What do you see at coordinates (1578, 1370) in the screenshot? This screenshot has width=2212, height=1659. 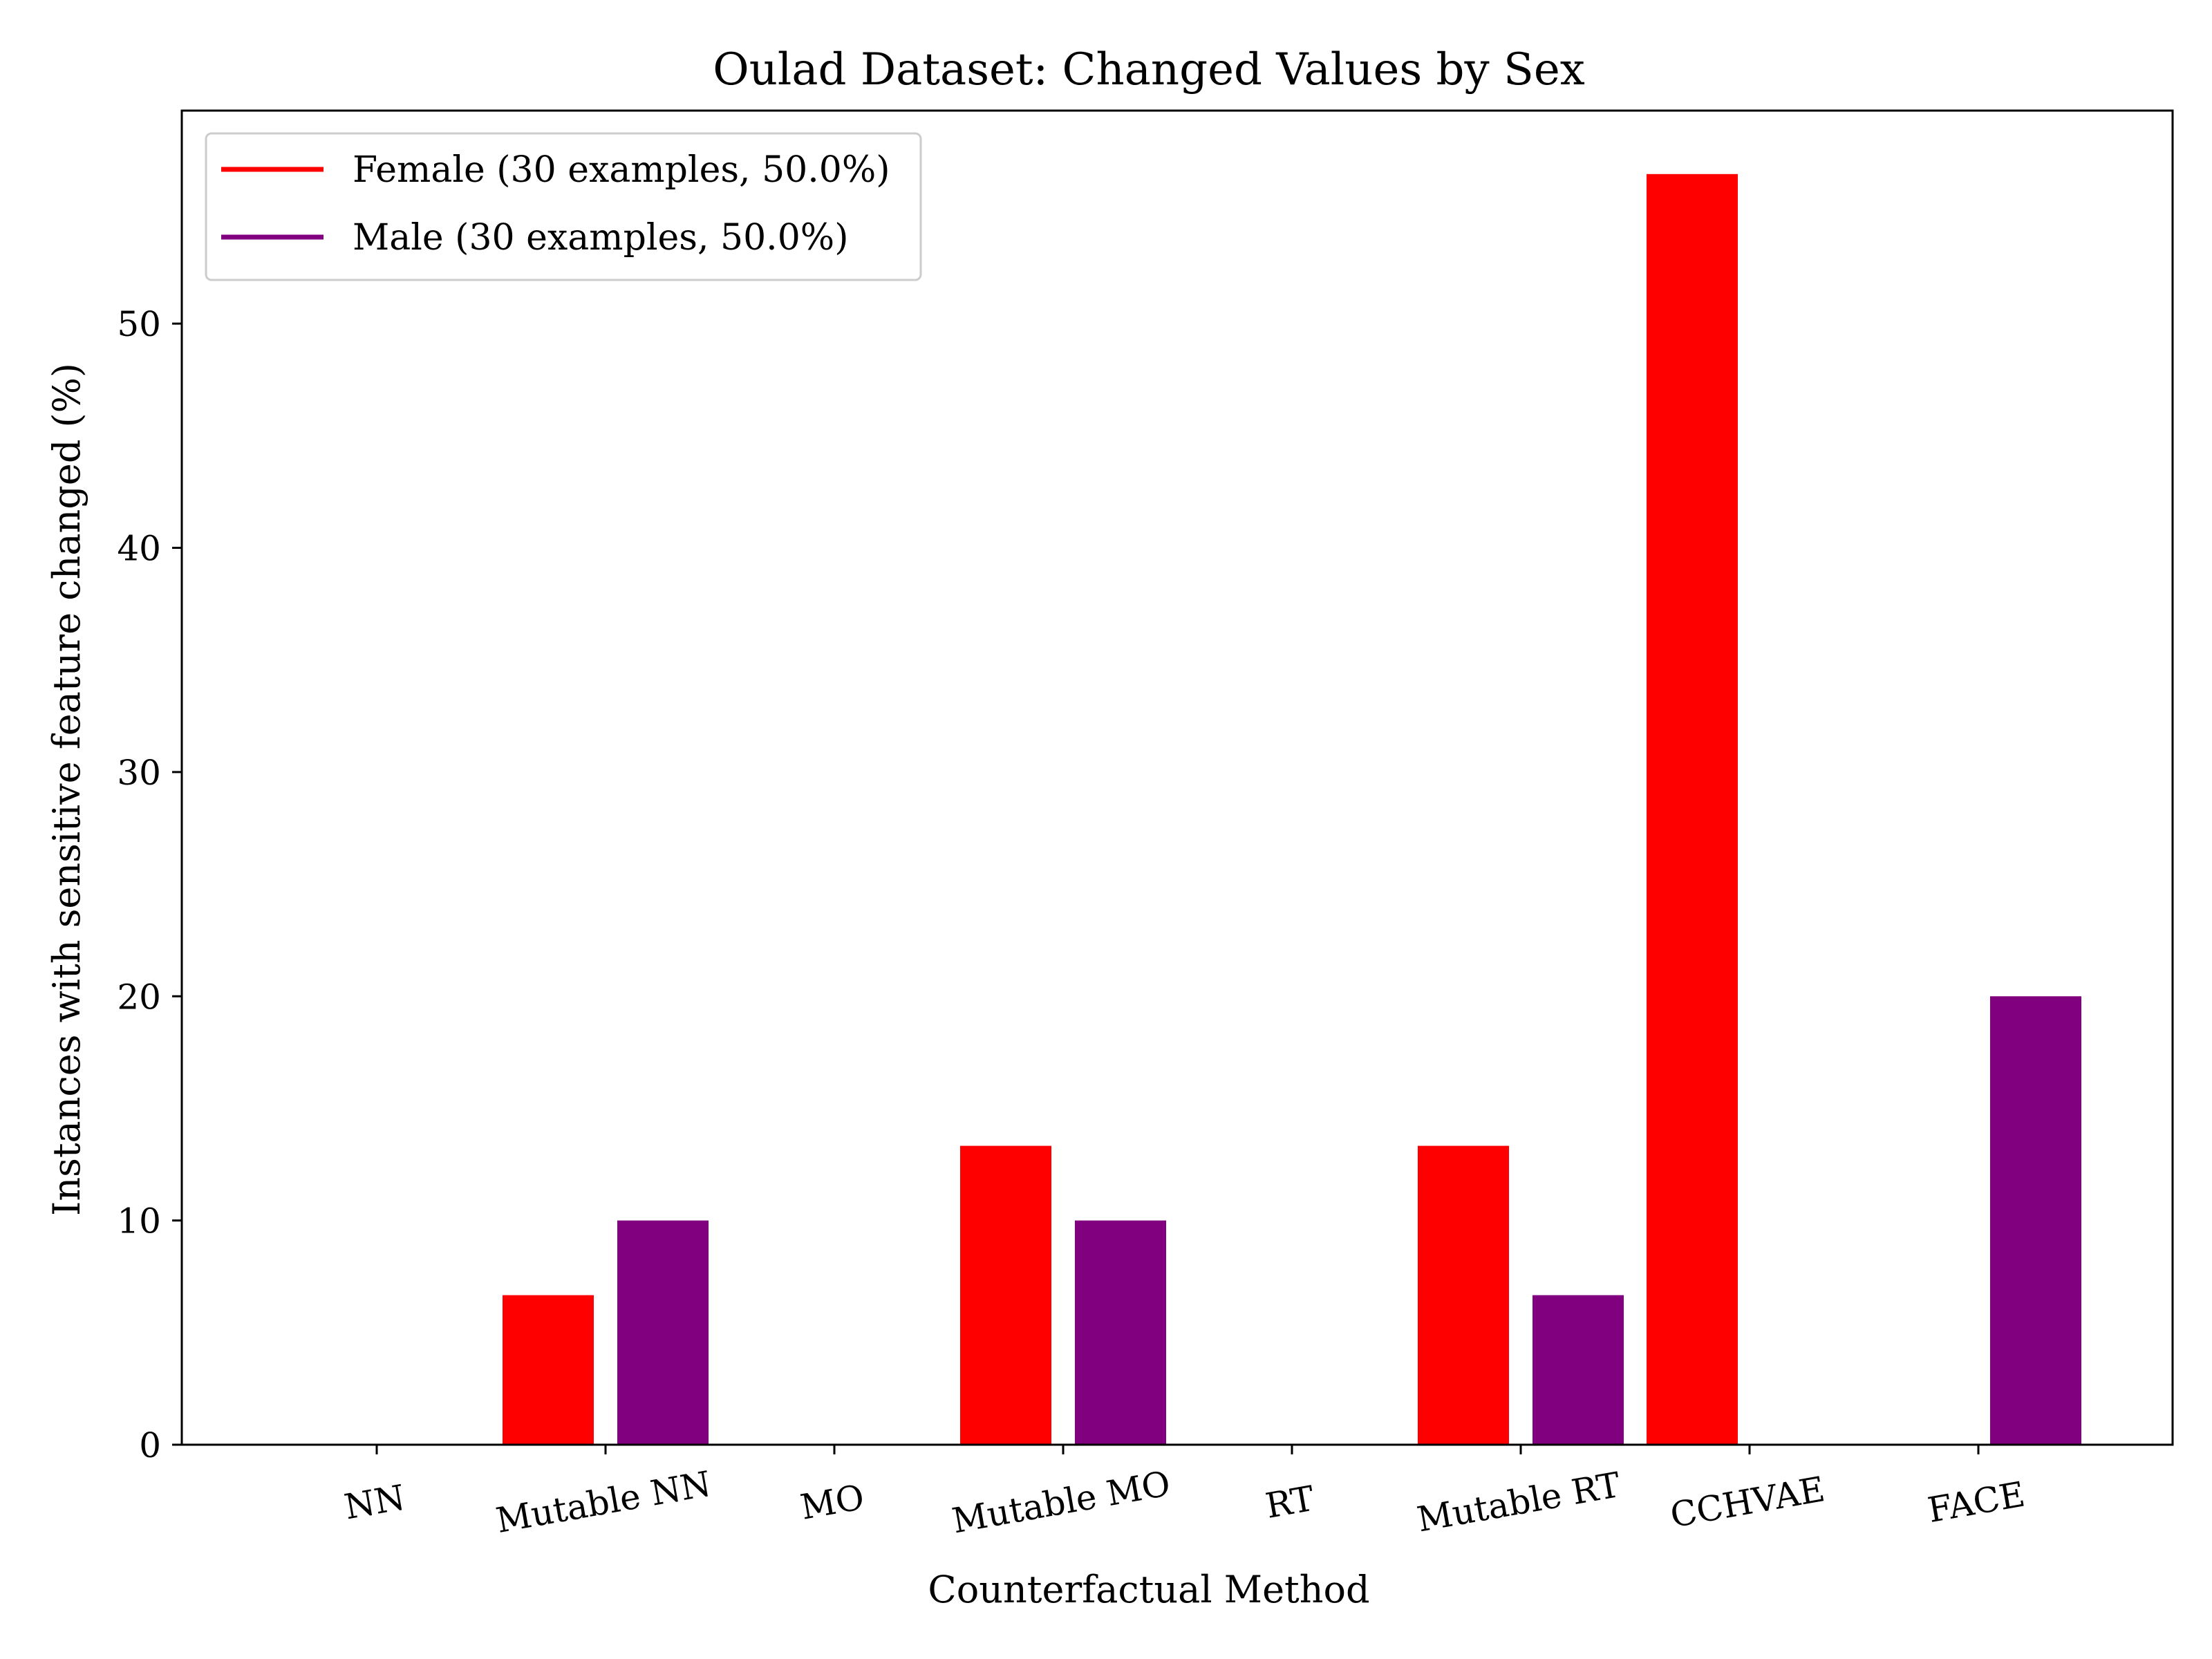 I see `bar-male-mutable-rt` at bounding box center [1578, 1370].